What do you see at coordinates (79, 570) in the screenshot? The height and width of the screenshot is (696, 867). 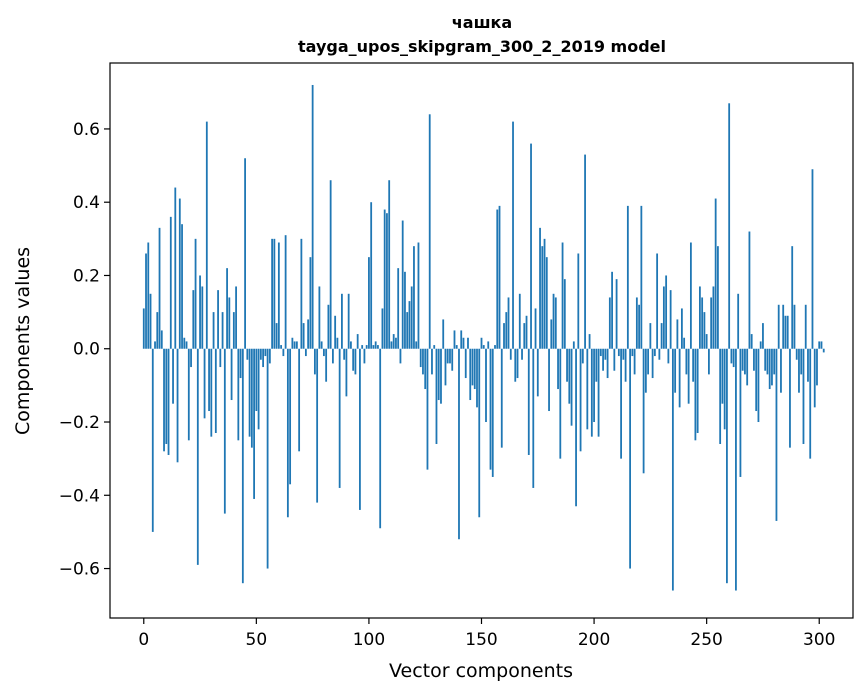 I see `y-tick-label: −0.6` at bounding box center [79, 570].